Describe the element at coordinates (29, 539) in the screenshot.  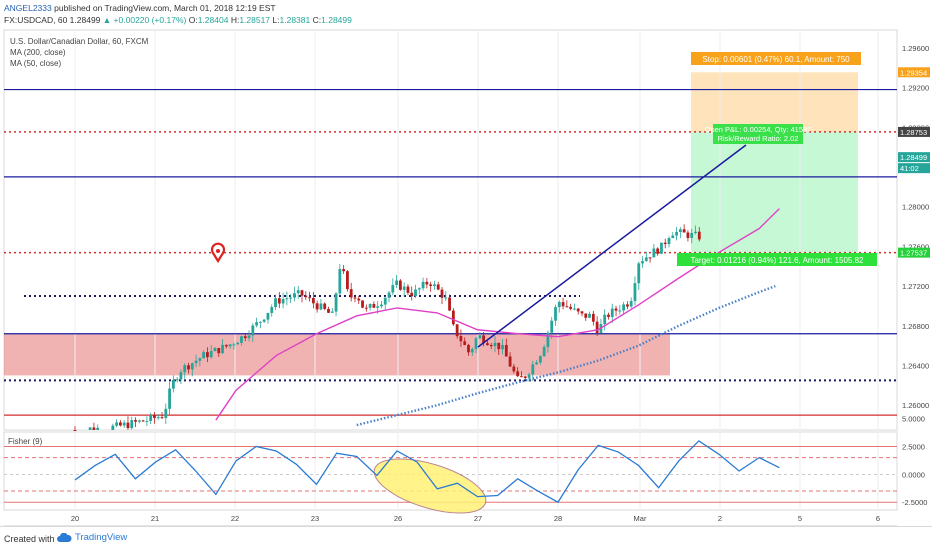
I see `created-with-text: Created with` at that location.